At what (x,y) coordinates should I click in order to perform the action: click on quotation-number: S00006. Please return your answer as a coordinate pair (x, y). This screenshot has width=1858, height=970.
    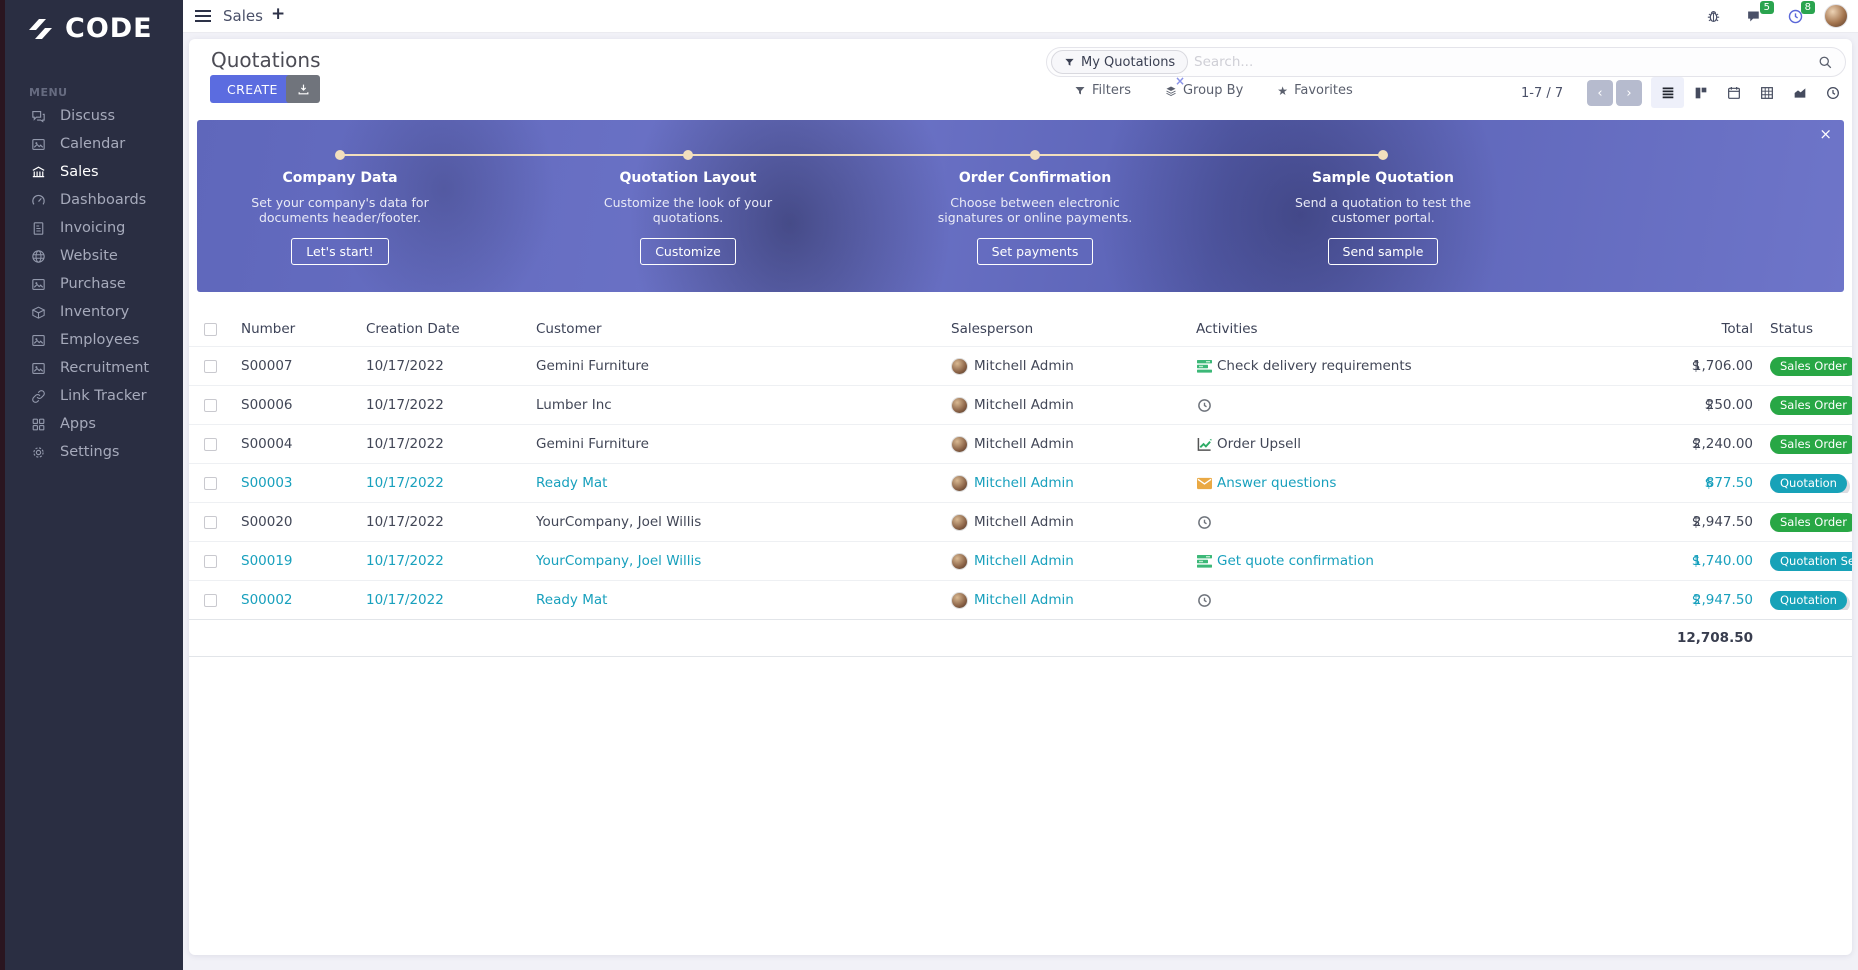
    Looking at the image, I should click on (267, 405).